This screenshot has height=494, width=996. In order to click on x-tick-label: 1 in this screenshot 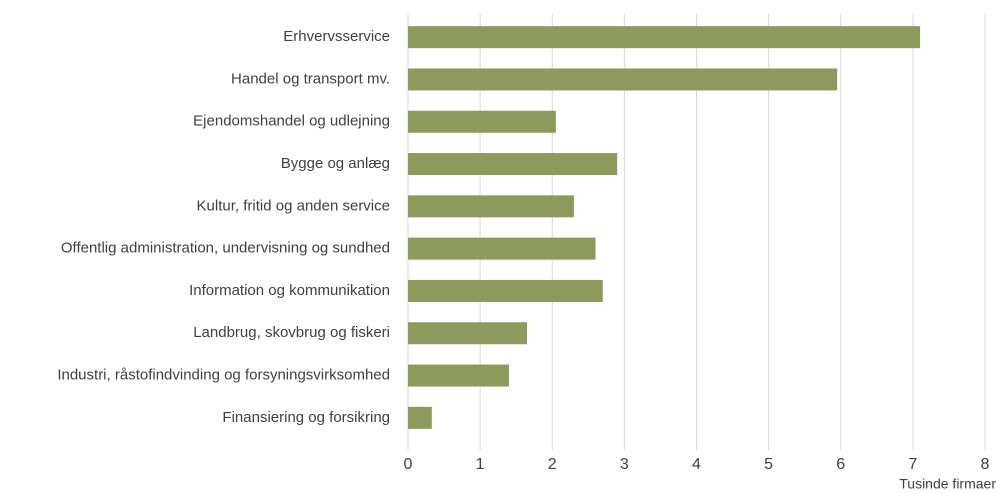, I will do `click(480, 464)`.